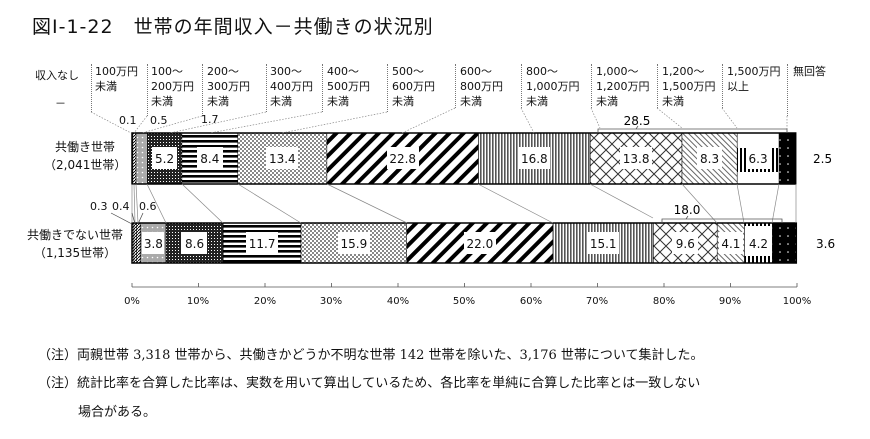  What do you see at coordinates (413, 86) in the screenshot?
I see `category-label-500-600: 500～ 600万円 未満` at bounding box center [413, 86].